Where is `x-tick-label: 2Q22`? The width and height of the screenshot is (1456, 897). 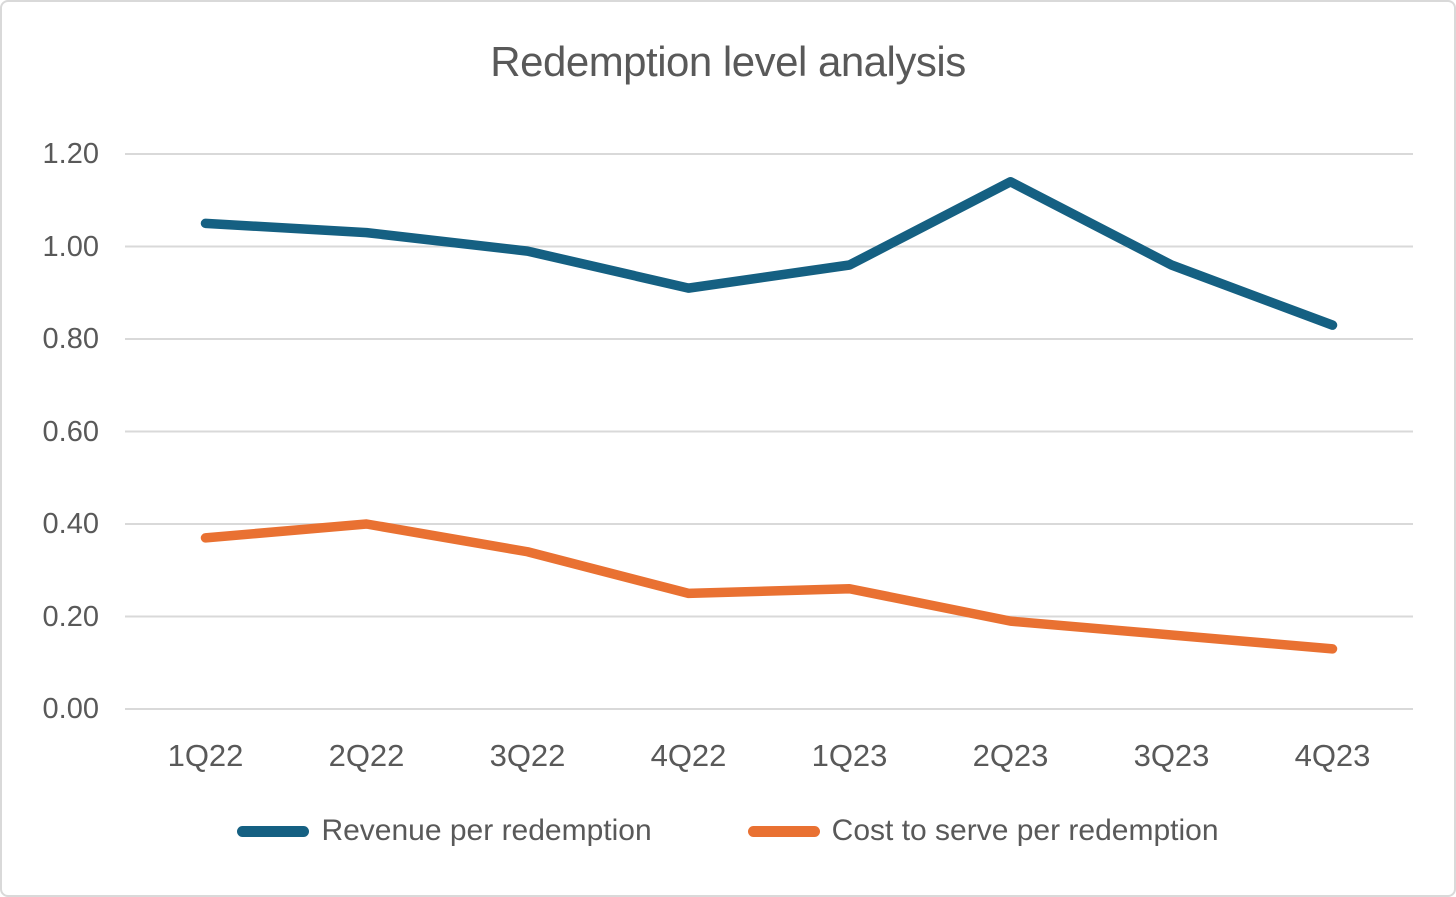
x-tick-label: 2Q22 is located at coordinates (366, 755).